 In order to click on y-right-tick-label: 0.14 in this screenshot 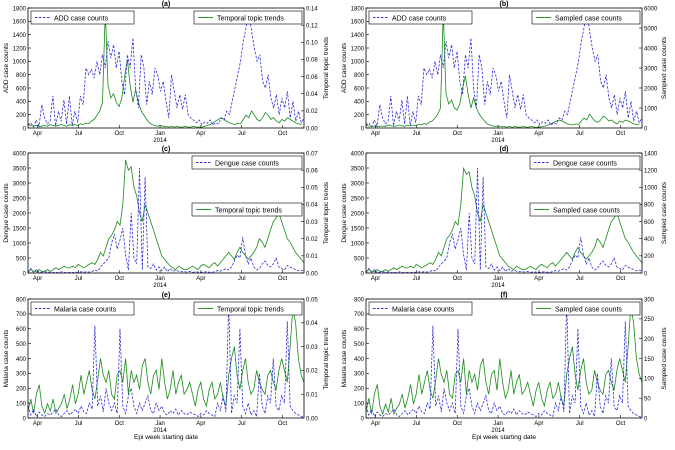, I will do `click(312, 9)`.